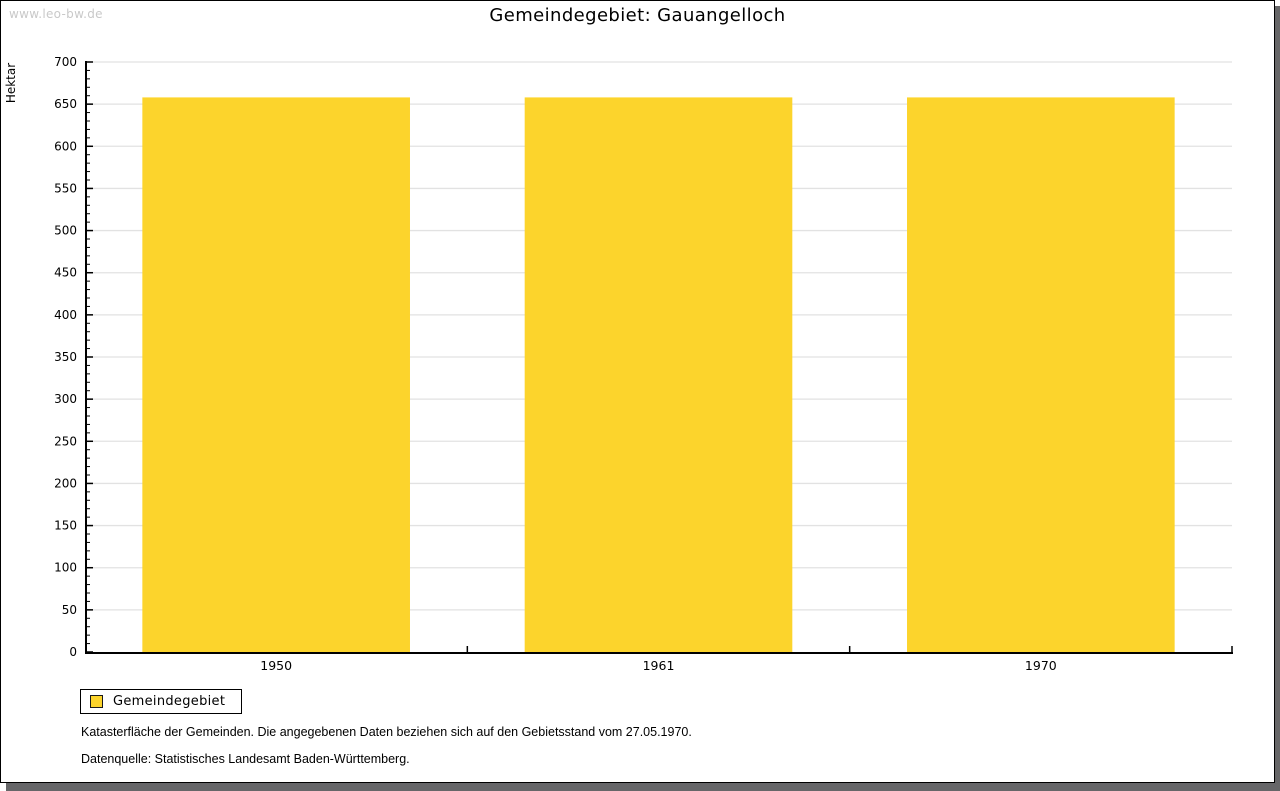 This screenshot has height=791, width=1280. Describe the element at coordinates (276, 665) in the screenshot. I see `svg-text: 1950` at that location.